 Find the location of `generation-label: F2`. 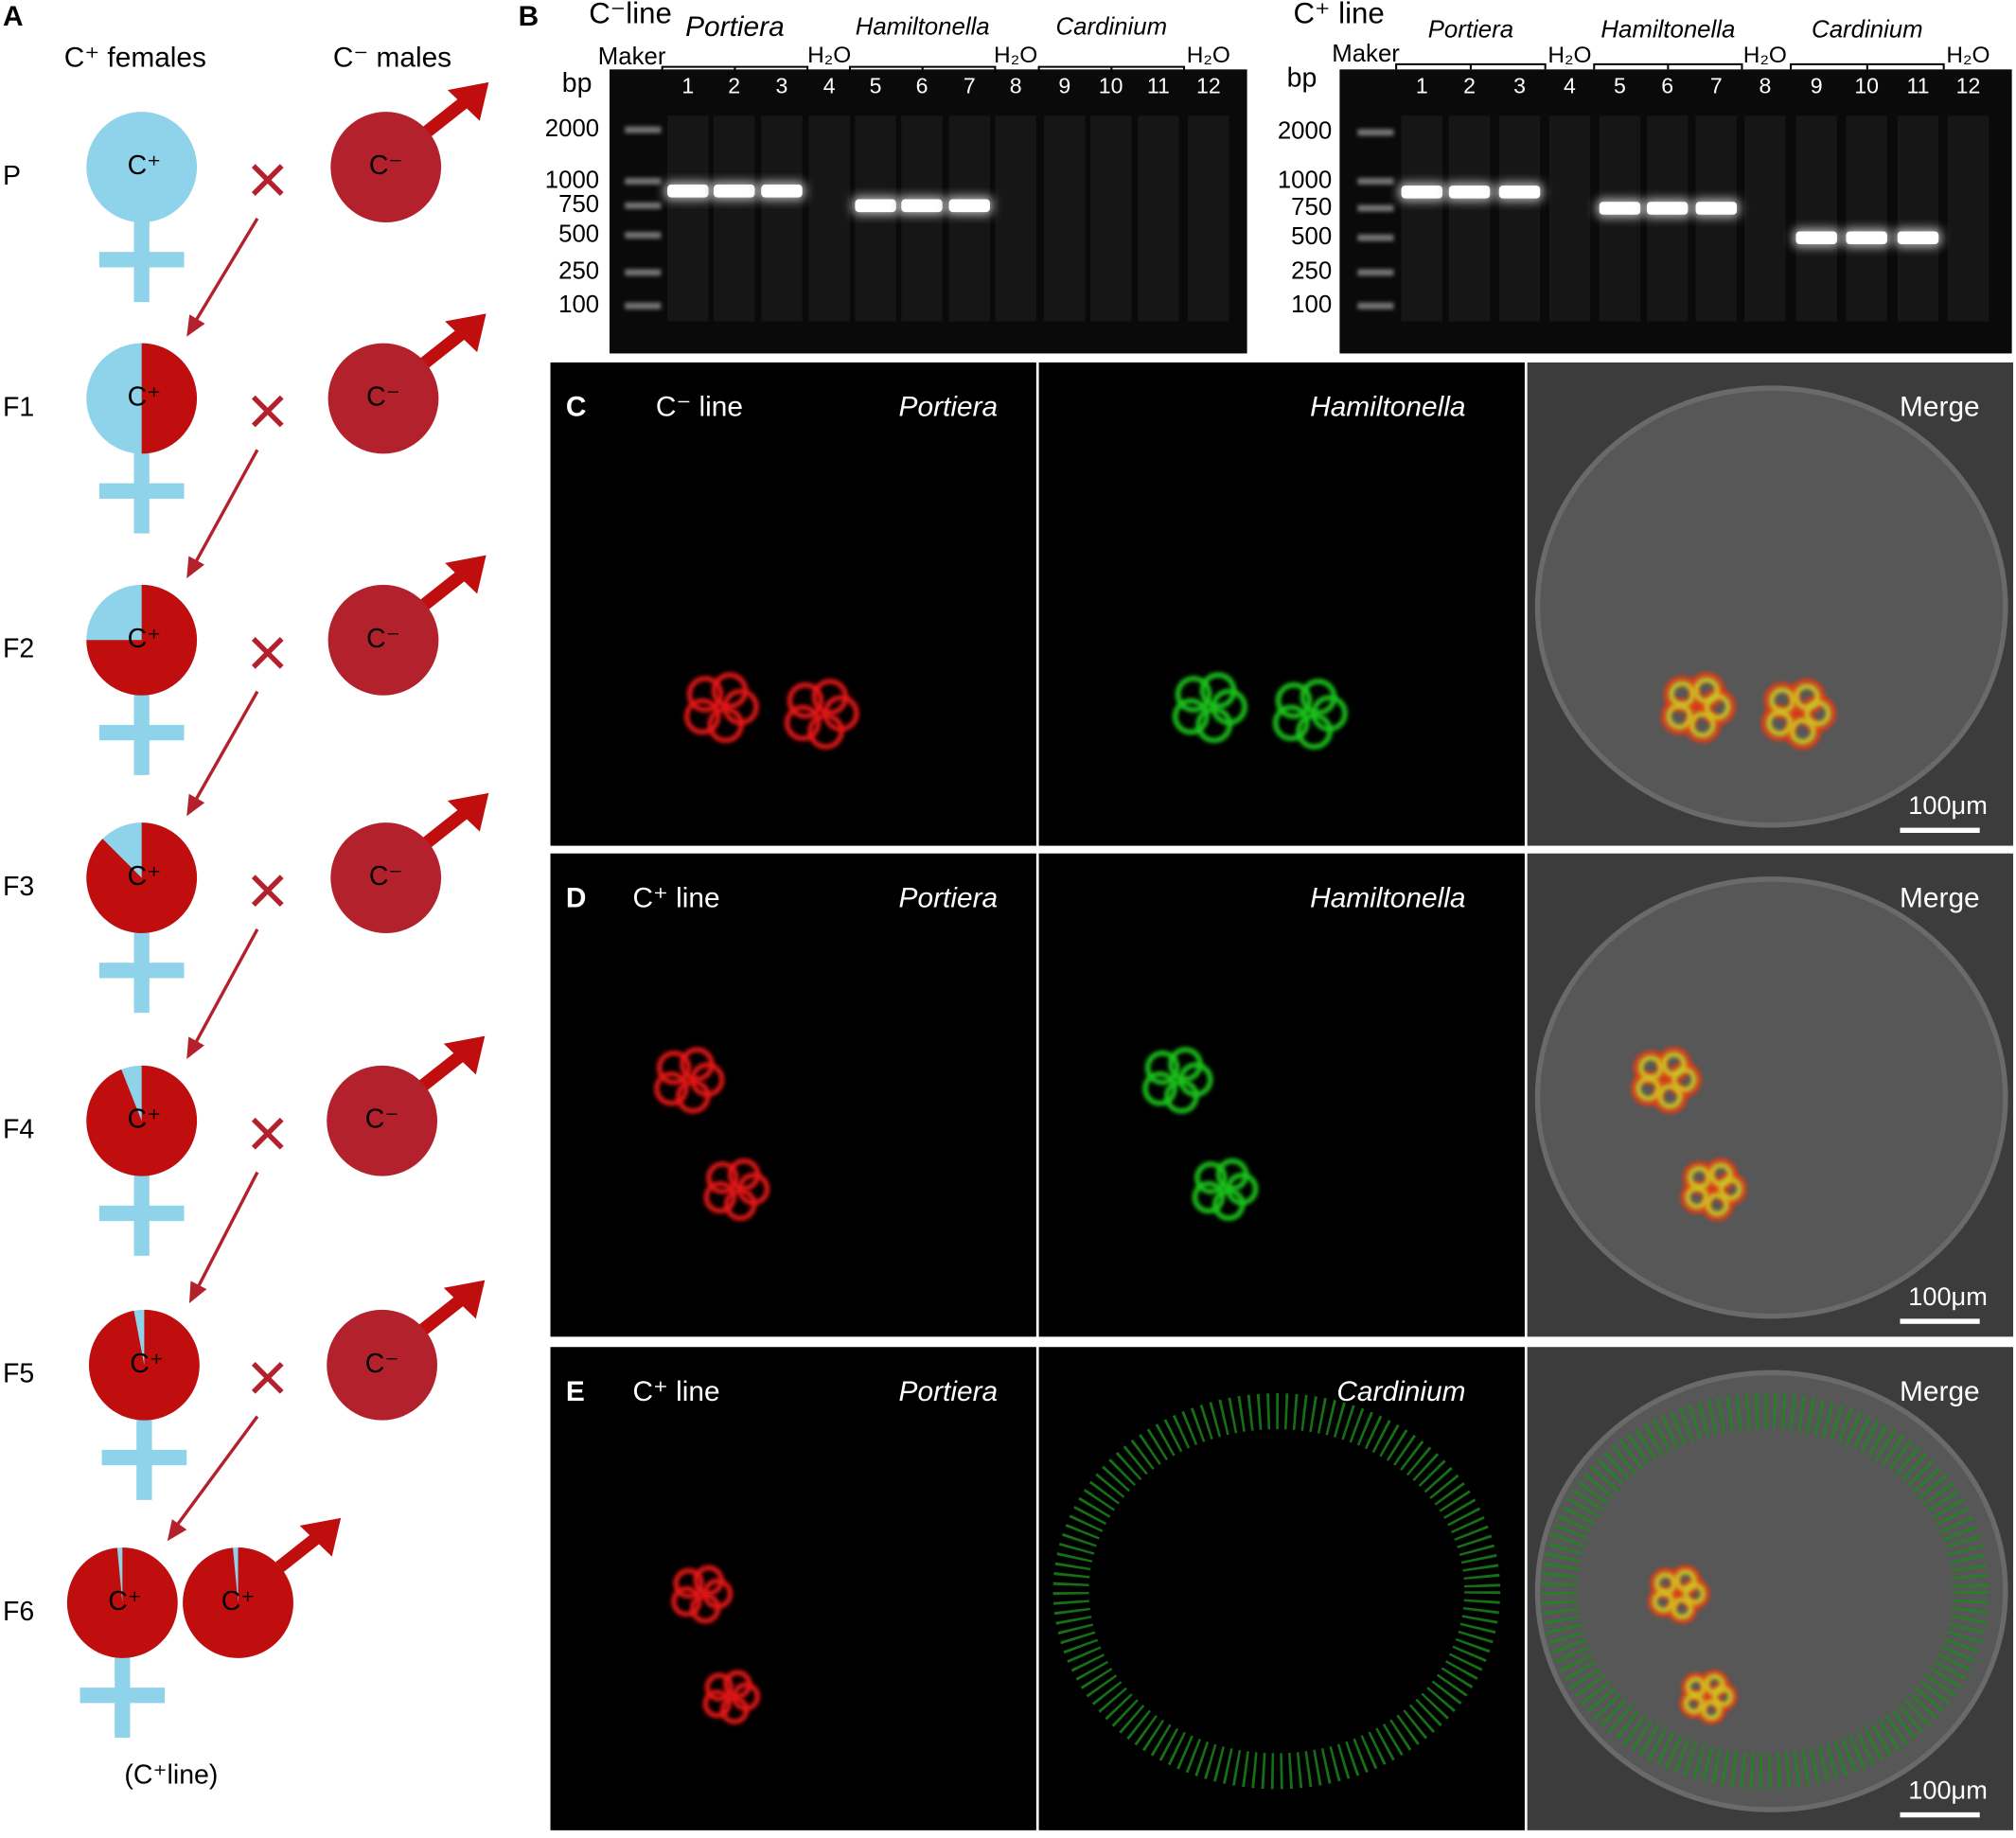

generation-label: F2 is located at coordinates (18, 649).